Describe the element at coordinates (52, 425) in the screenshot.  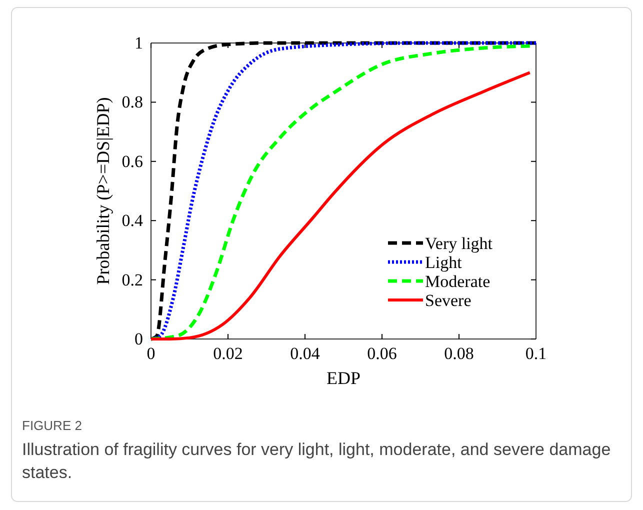
I see `caption: FIGURE 2` at that location.